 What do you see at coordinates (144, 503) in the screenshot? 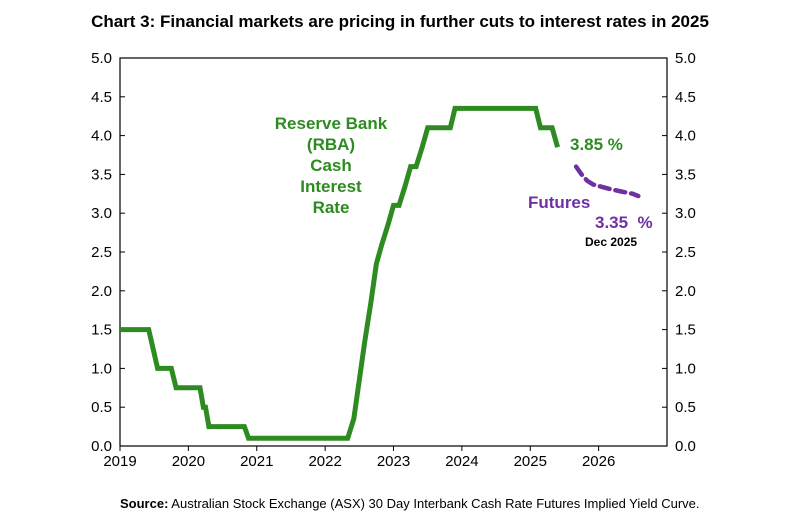
I see `source-prefix: Source:` at bounding box center [144, 503].